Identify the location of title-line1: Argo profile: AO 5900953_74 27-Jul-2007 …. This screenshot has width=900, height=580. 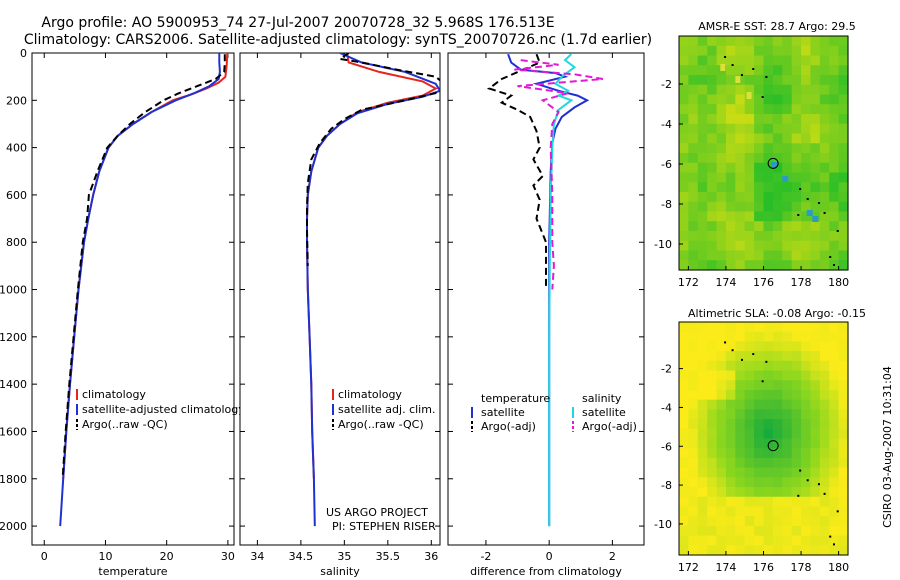
(297, 23).